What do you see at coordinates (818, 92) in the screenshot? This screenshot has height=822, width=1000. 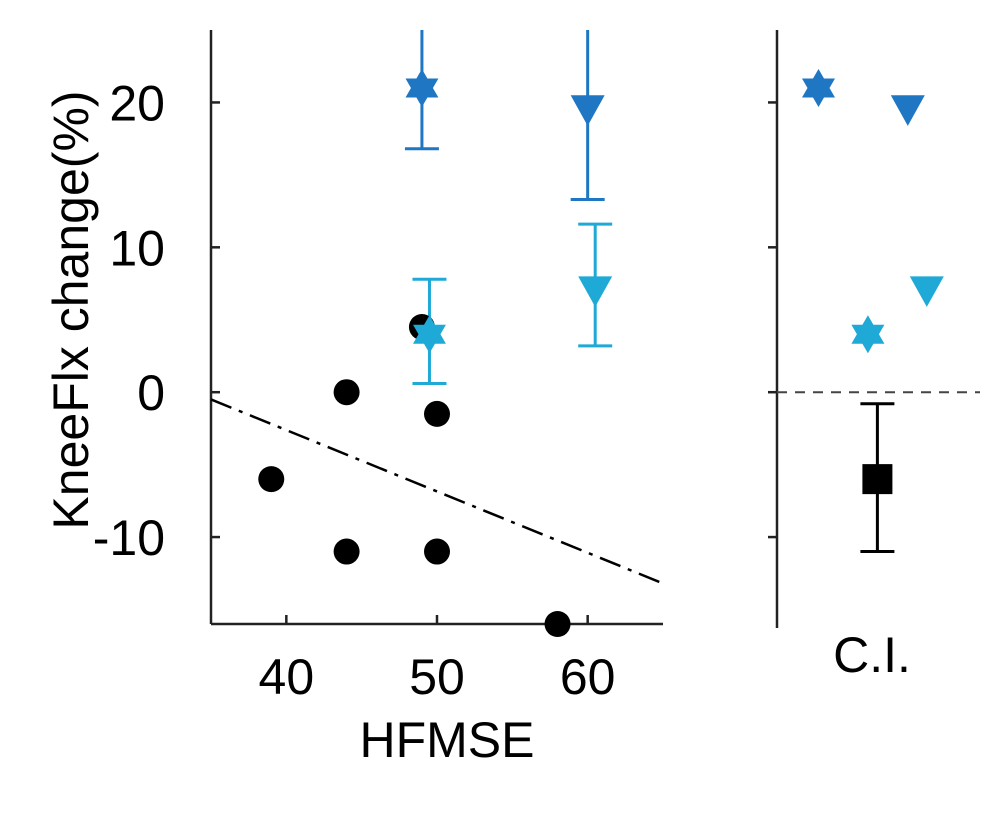 I see `ci-point-star-0-0-tri-down` at bounding box center [818, 92].